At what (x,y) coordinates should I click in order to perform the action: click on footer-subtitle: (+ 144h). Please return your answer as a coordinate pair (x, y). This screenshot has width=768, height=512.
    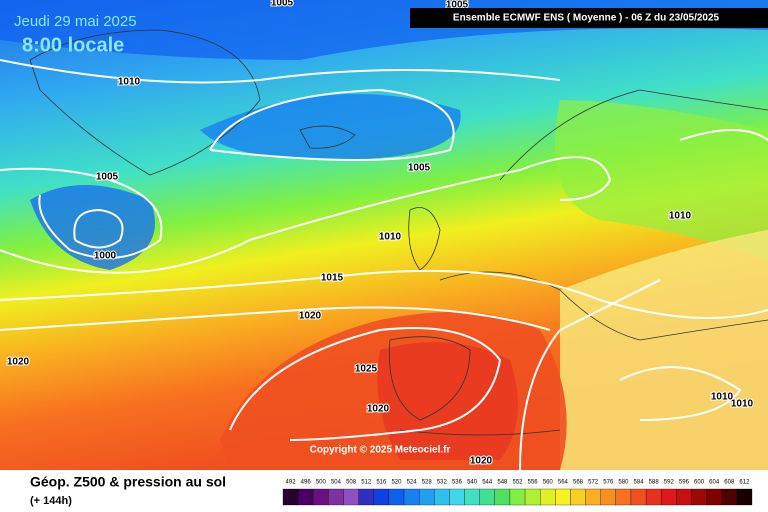
    Looking at the image, I should click on (51, 501).